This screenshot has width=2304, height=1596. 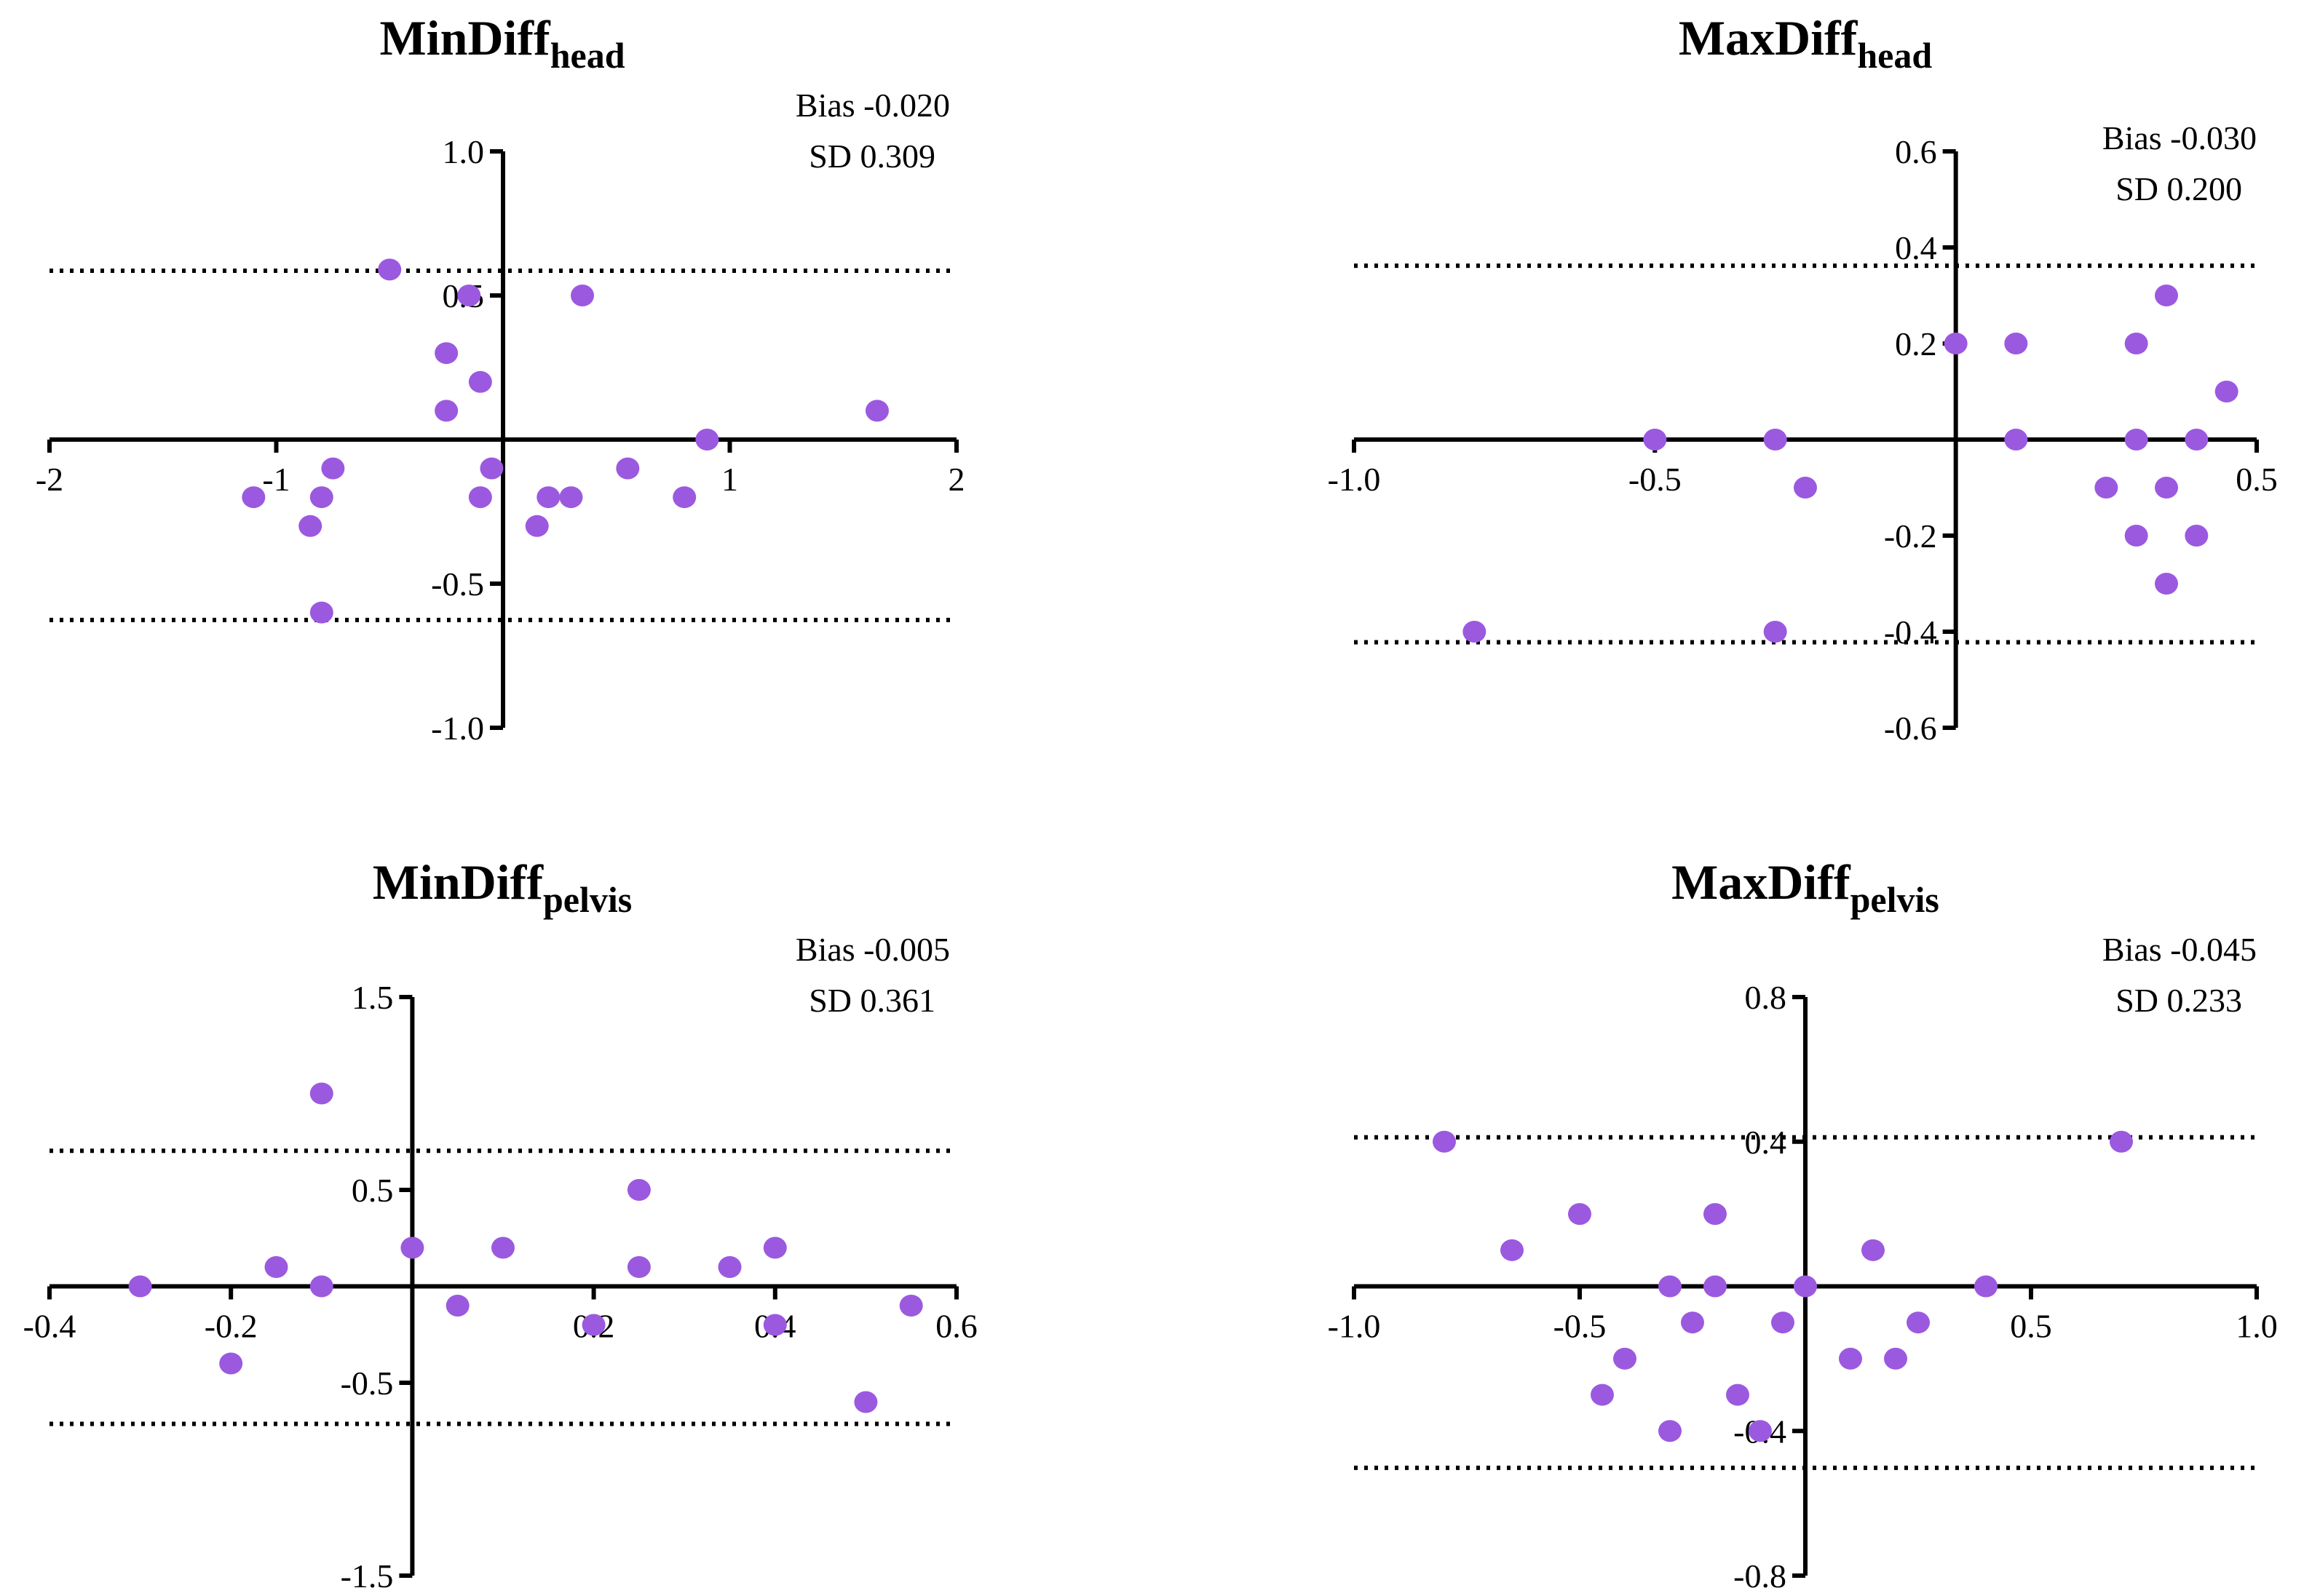 I want to click on y-tick-label: 0.8, so click(x=1766, y=998).